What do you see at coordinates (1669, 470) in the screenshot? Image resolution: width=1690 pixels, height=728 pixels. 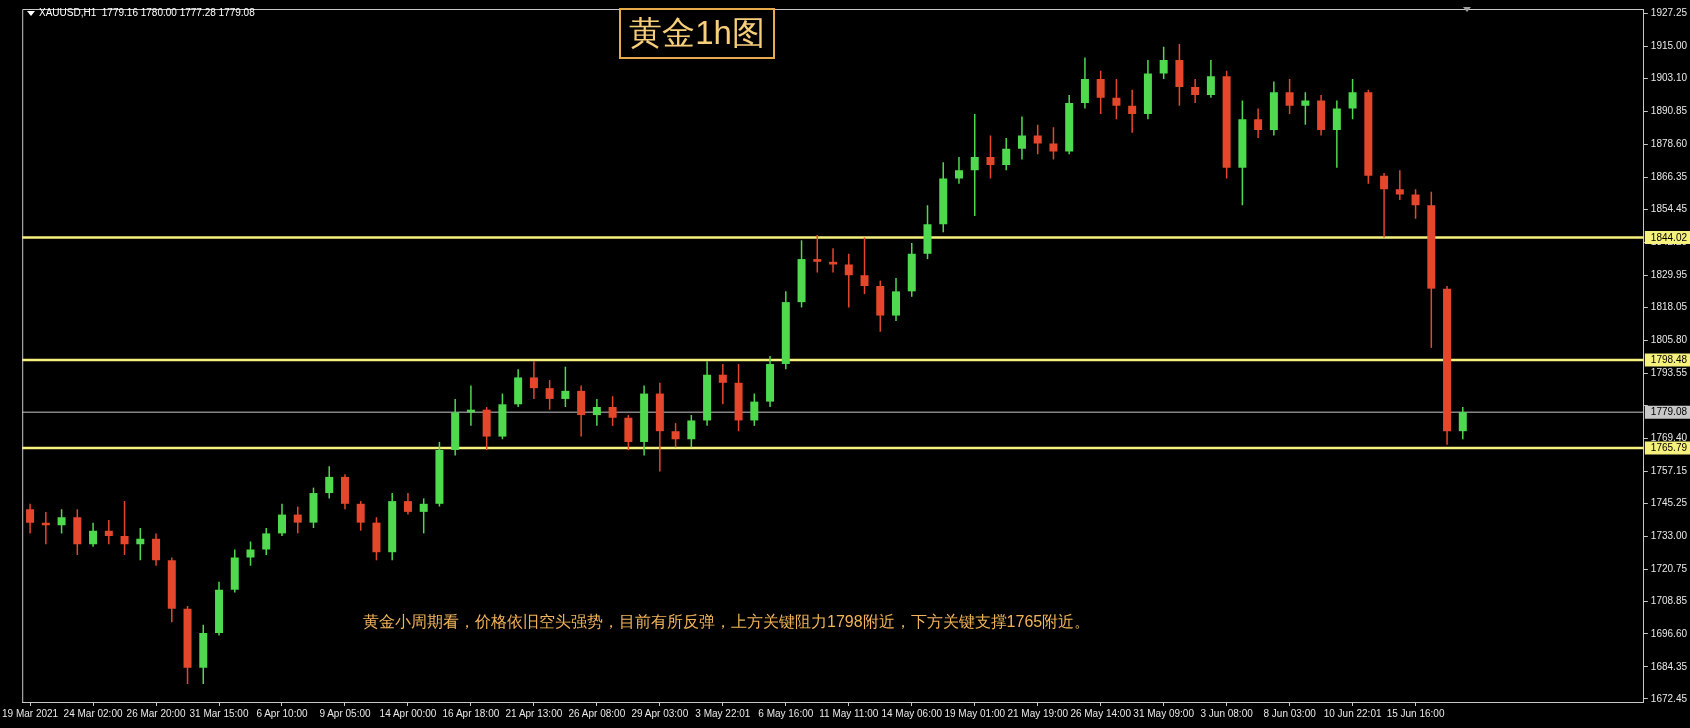 I see `y-tick-label: 1757.15` at bounding box center [1669, 470].